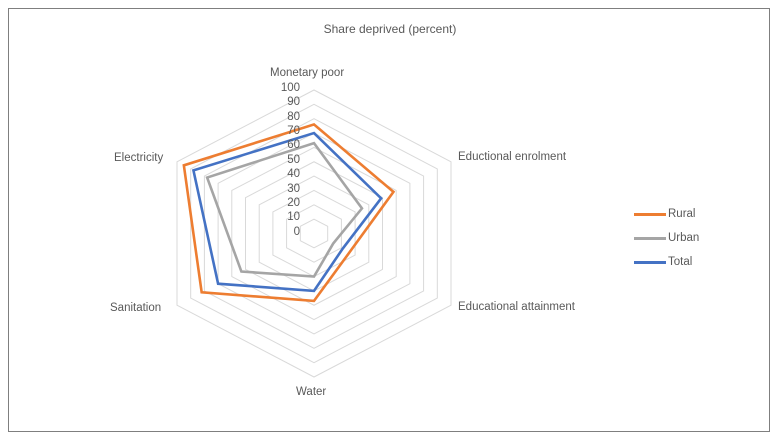  What do you see at coordinates (512, 157) in the screenshot?
I see `axis-label-educational-enrolment: Eductional enrolment` at bounding box center [512, 157].